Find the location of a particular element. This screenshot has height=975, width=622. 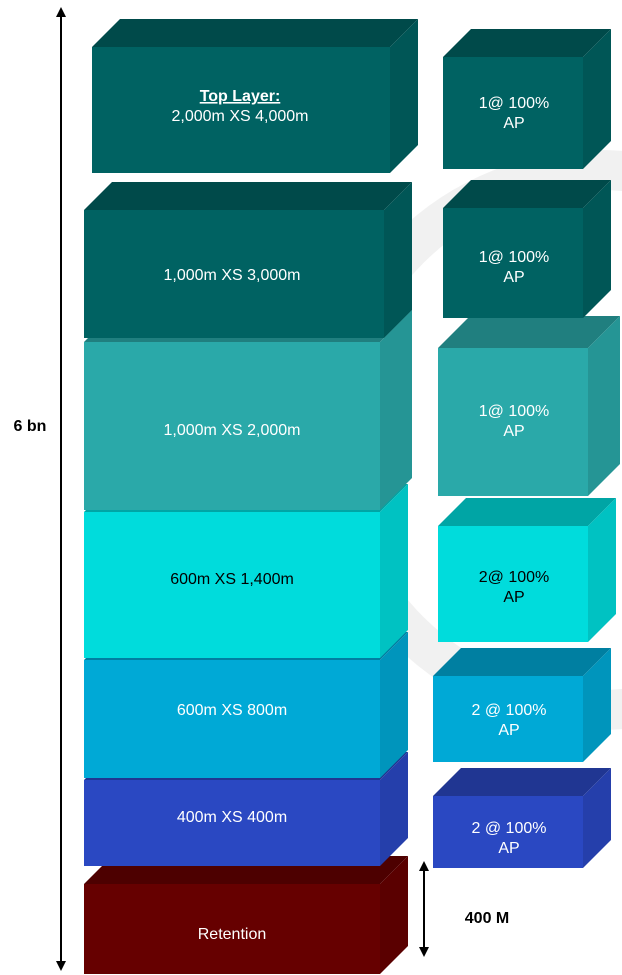

layer-range-label: 400m XS 400m is located at coordinates (232, 817).